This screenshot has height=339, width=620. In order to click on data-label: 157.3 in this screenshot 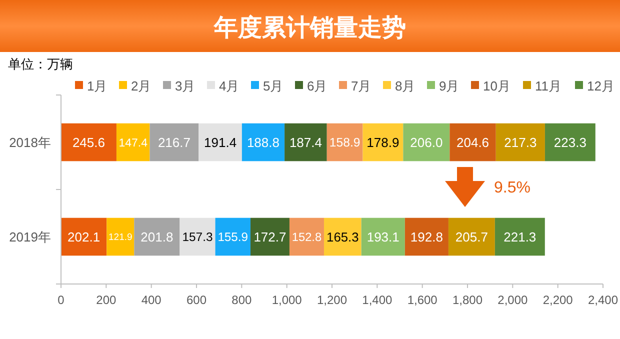, I will do `click(198, 237)`.